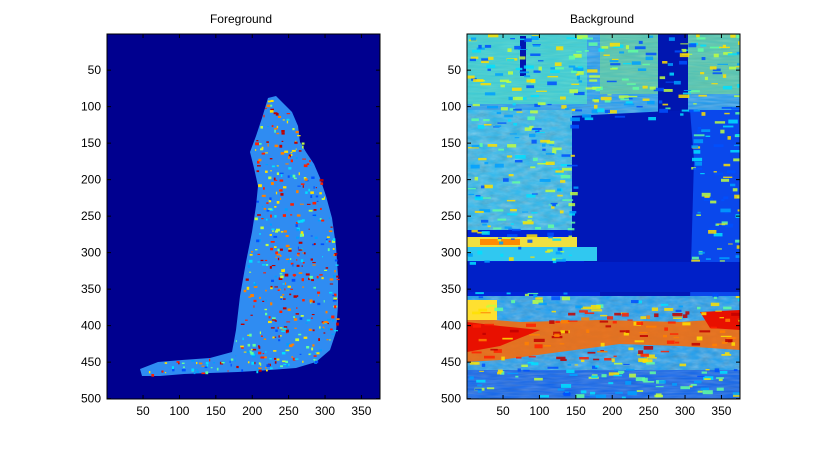  I want to click on foreground-y-tick-label: 300, so click(91, 253).